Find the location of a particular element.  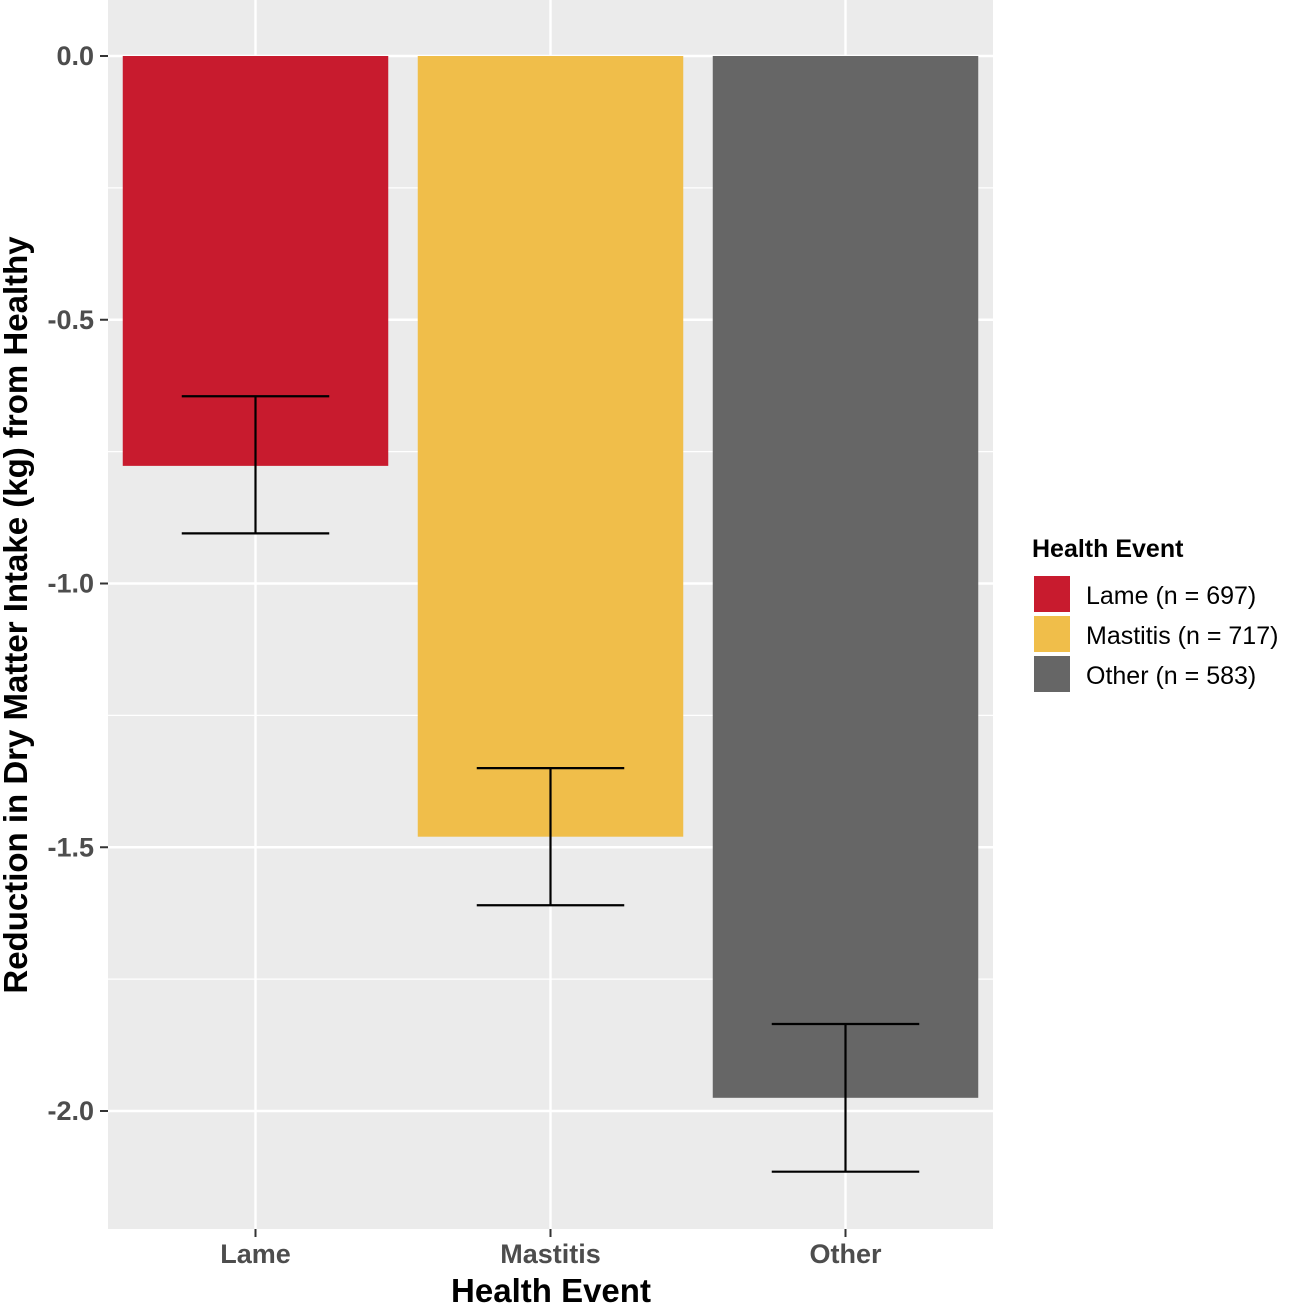

x-tick-label: Lame is located at coordinates (255, 1254).